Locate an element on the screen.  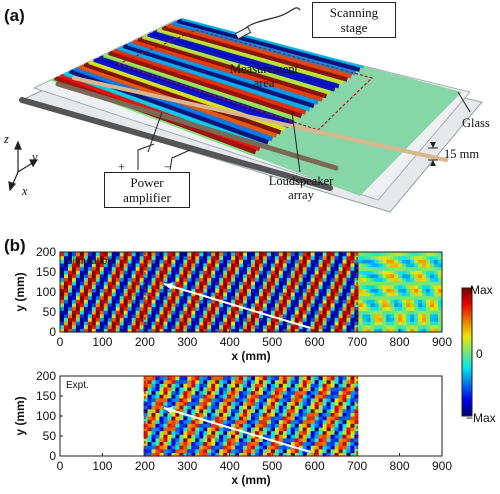
panel-b-label: (b) is located at coordinates (15, 245).